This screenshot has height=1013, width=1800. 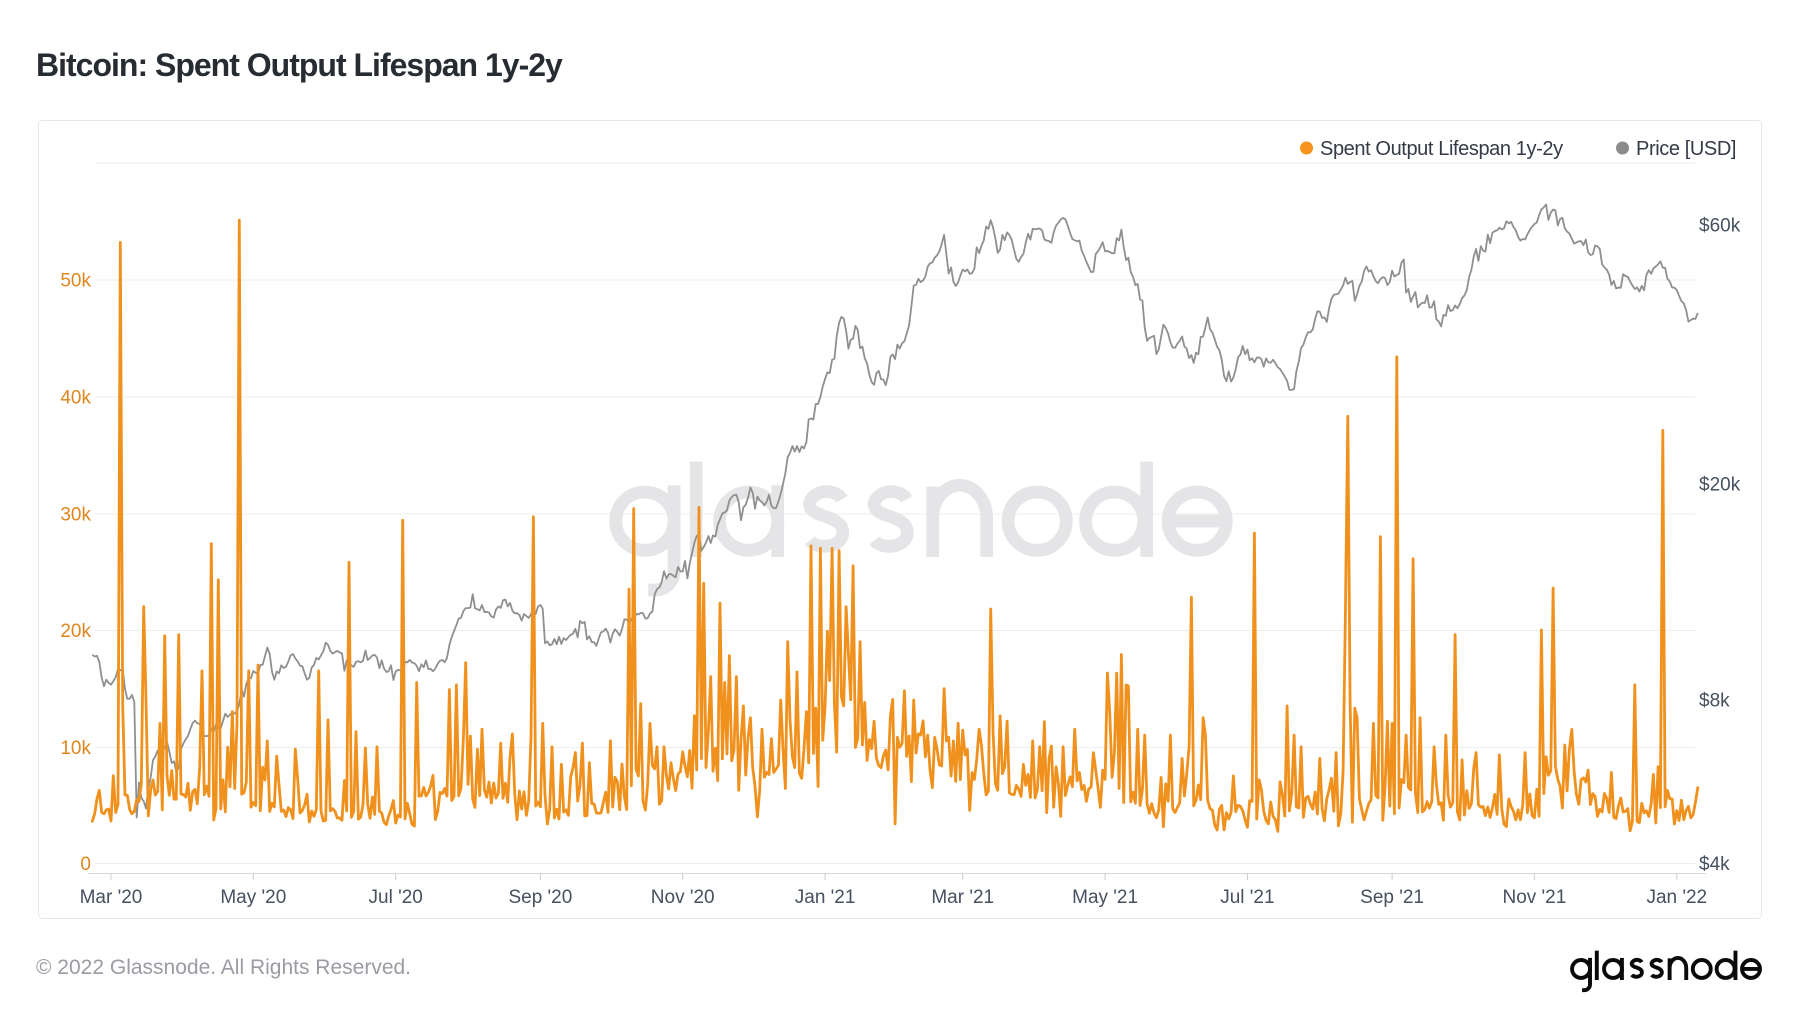 What do you see at coordinates (1714, 701) in the screenshot?
I see `svg-text: $8k` at bounding box center [1714, 701].